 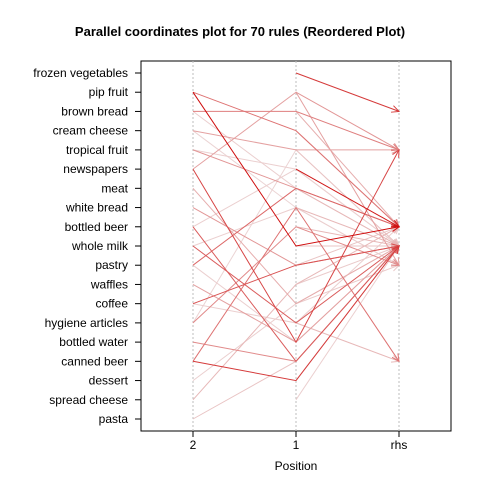 I want to click on x-tick-label: rhs, so click(x=399, y=445).